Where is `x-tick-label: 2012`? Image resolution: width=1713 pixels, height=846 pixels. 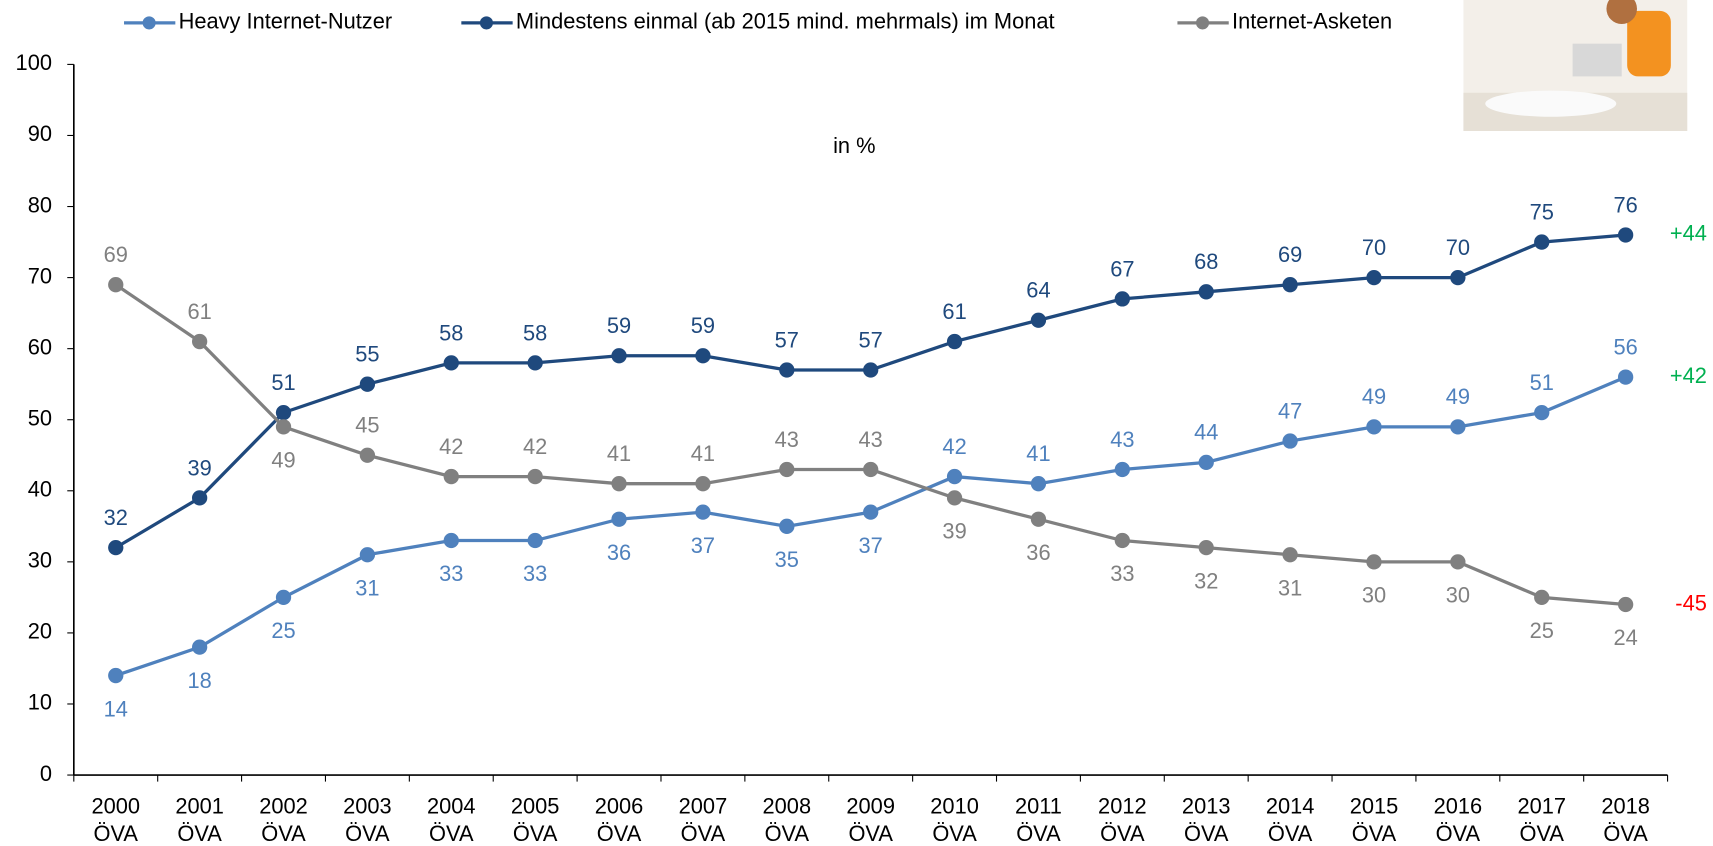
x-tick-label: 2012 is located at coordinates (1122, 806).